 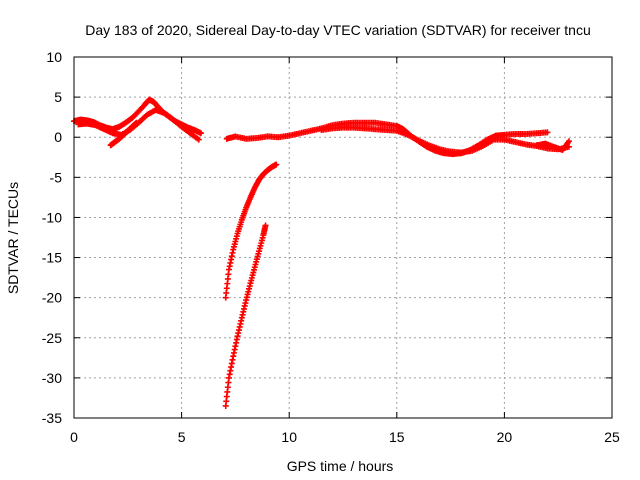 I want to click on x-tick-label: 5, so click(x=182, y=437).